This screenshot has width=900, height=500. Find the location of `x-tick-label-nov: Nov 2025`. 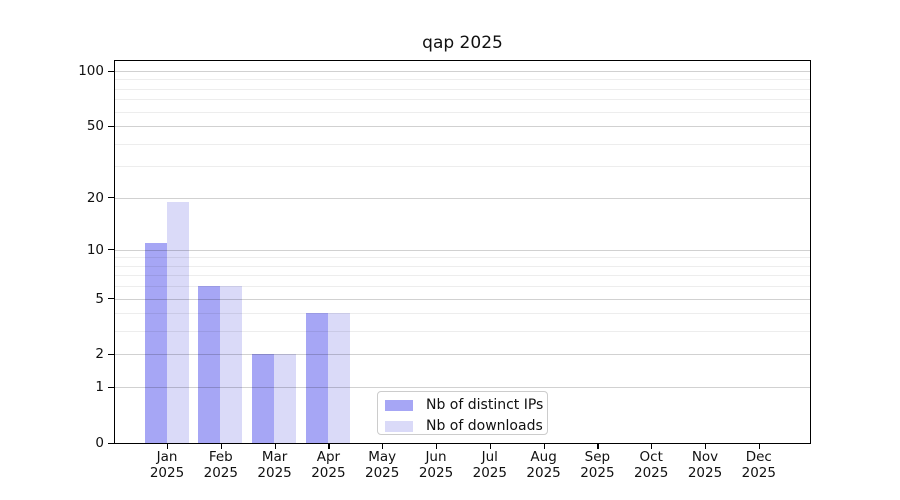

x-tick-label-nov: Nov 2025 is located at coordinates (705, 465).